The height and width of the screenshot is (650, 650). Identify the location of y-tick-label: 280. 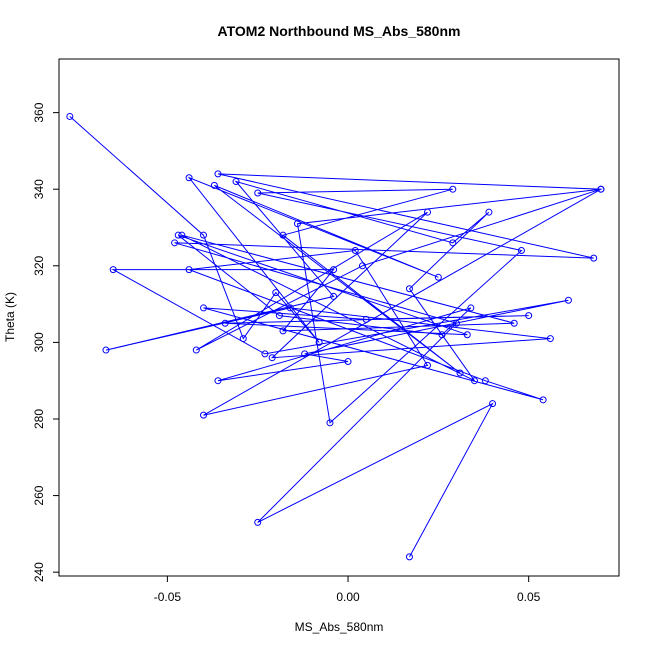
(39, 419).